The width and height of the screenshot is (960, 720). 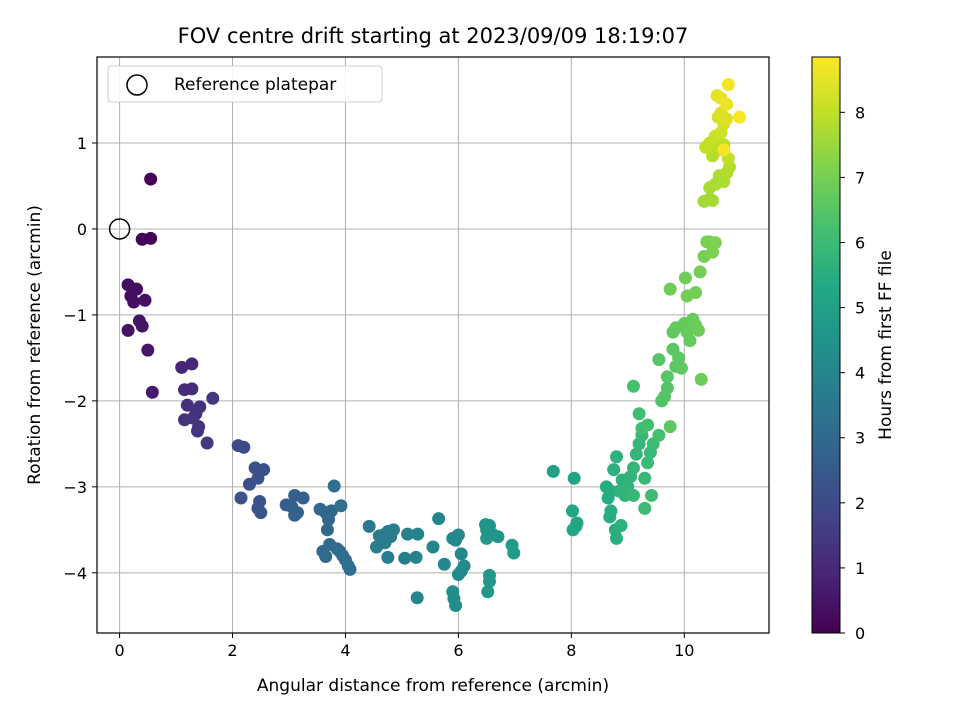 I want to click on x-tick-label: 8, so click(x=571, y=650).